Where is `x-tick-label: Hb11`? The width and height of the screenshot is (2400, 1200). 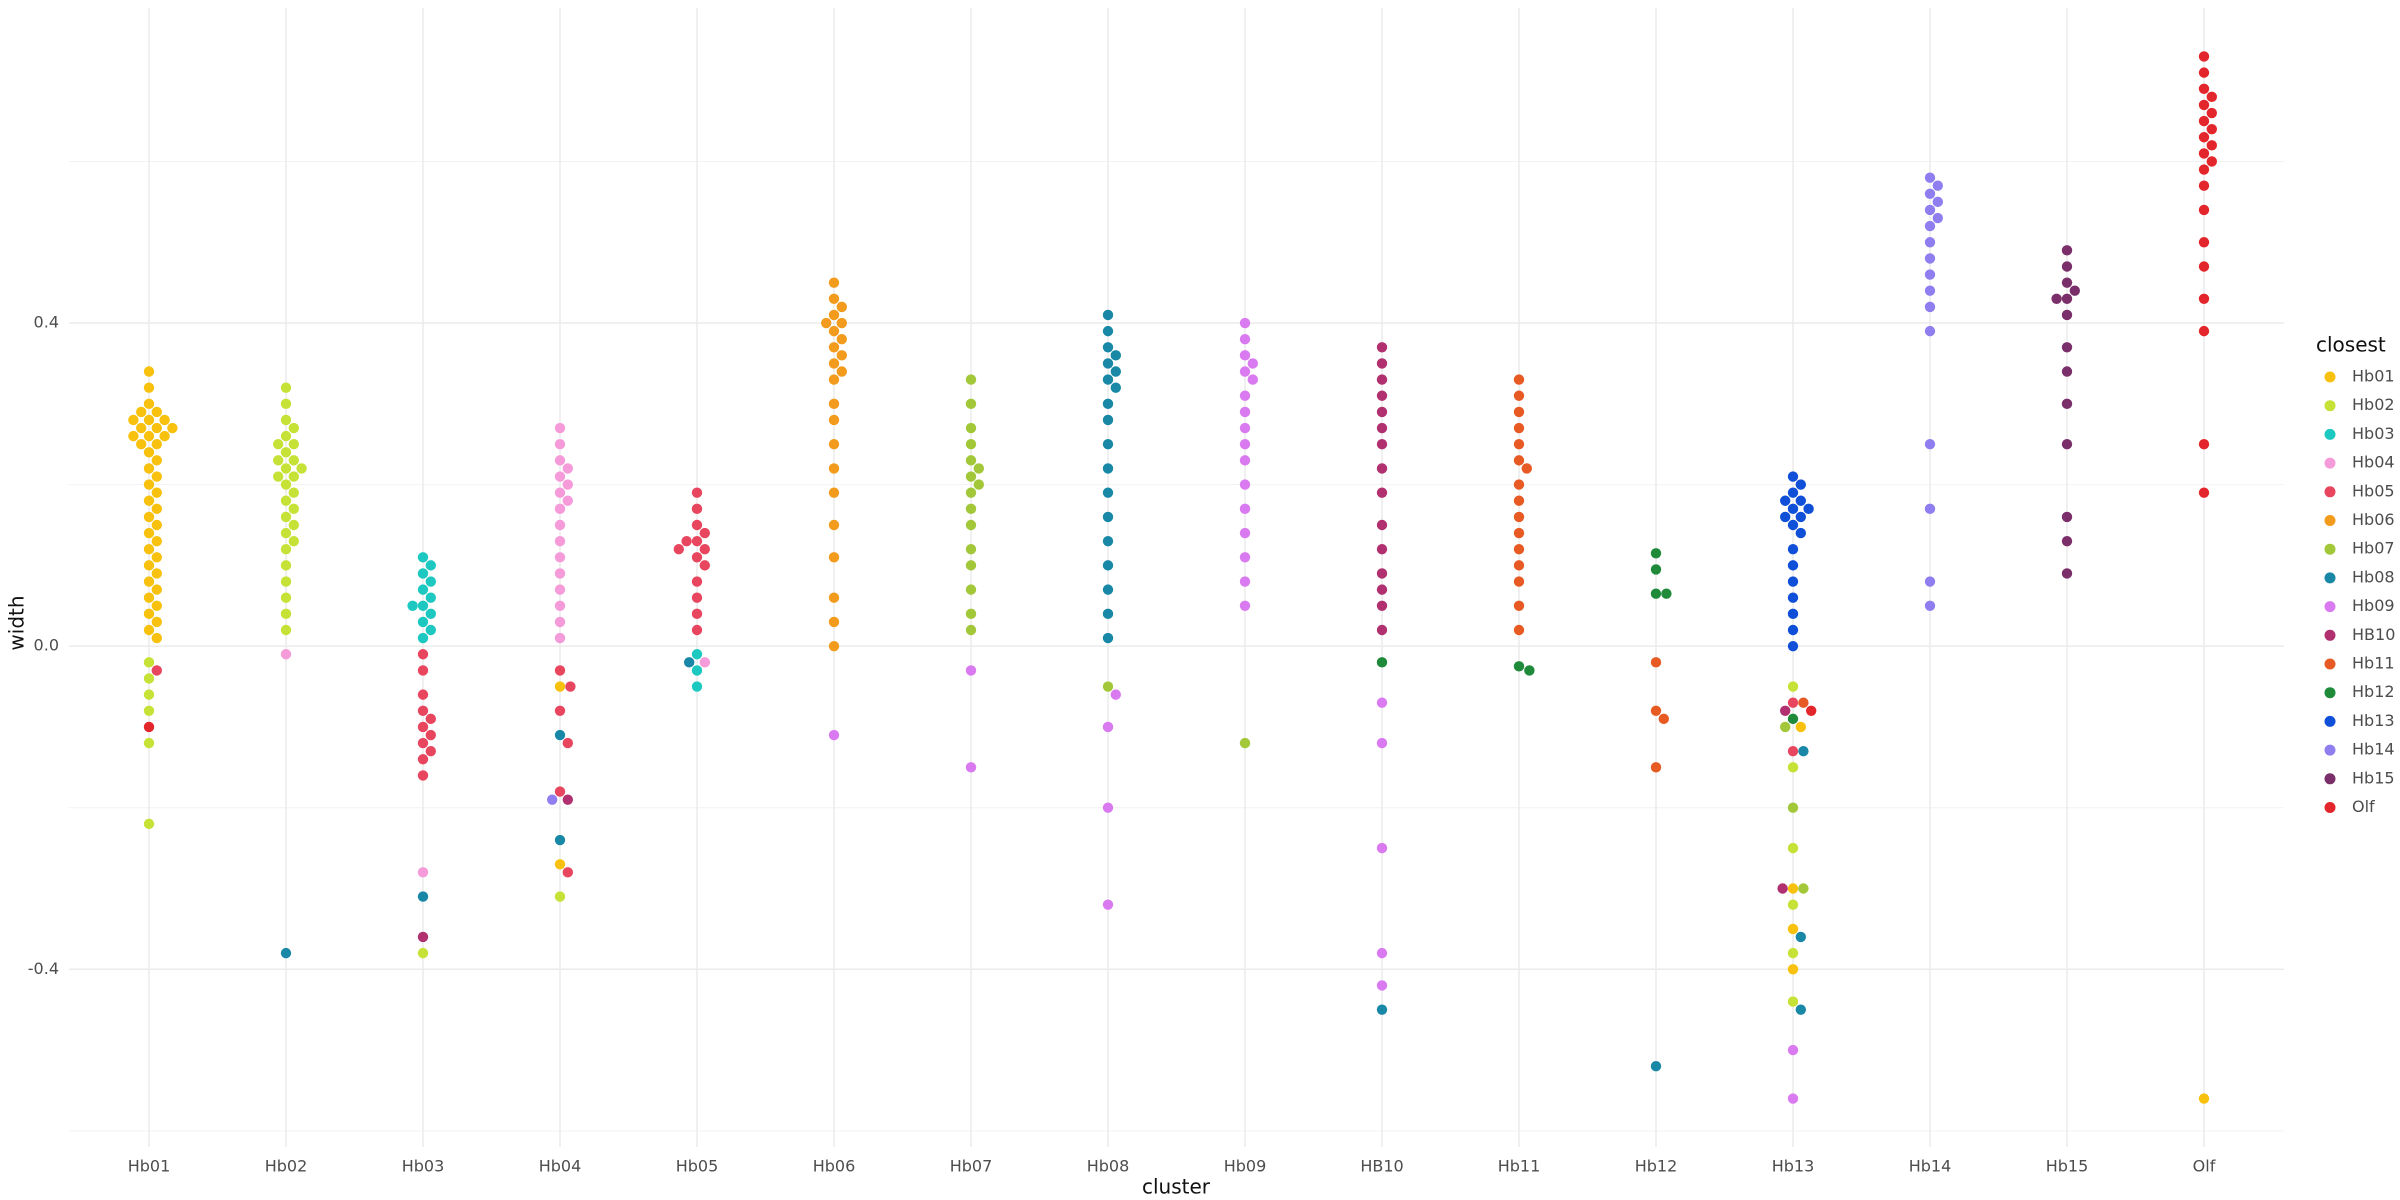
x-tick-label: Hb11 is located at coordinates (1519, 1166).